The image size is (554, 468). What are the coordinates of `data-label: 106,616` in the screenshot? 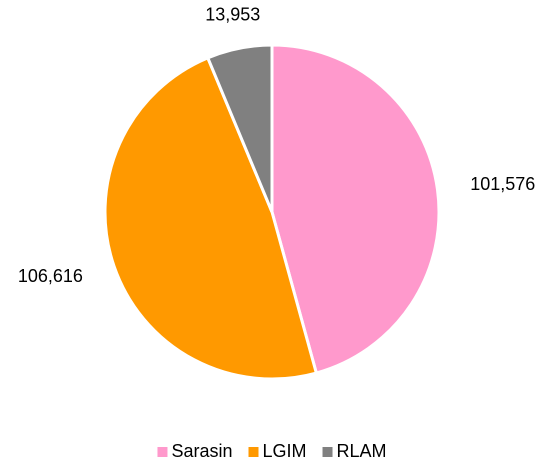 It's located at (50, 276).